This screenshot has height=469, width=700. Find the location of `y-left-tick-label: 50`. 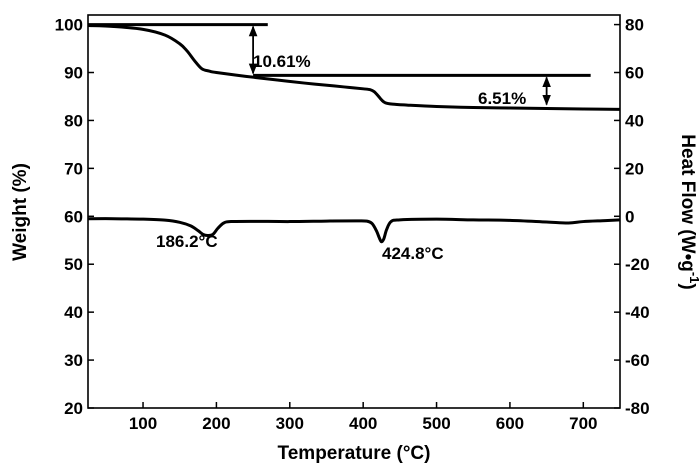

y-left-tick-label: 50 is located at coordinates (73, 264).